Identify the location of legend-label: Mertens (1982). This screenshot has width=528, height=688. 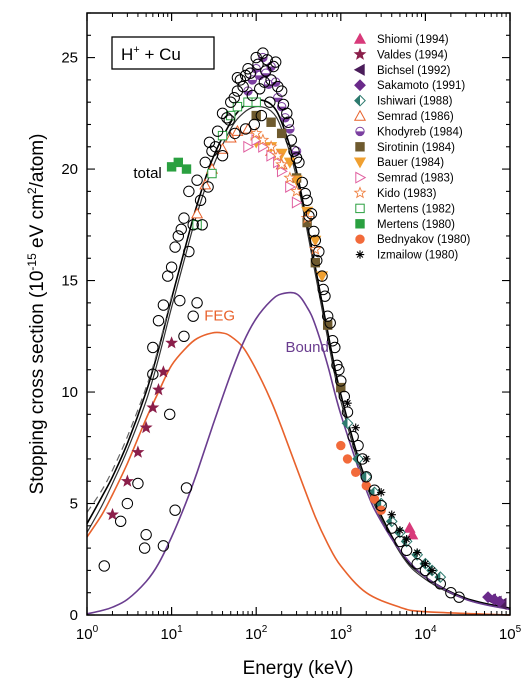
(416, 209).